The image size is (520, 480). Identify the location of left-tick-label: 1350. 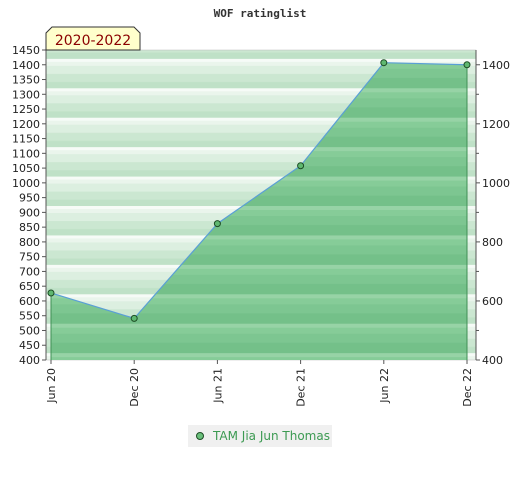
(26, 80).